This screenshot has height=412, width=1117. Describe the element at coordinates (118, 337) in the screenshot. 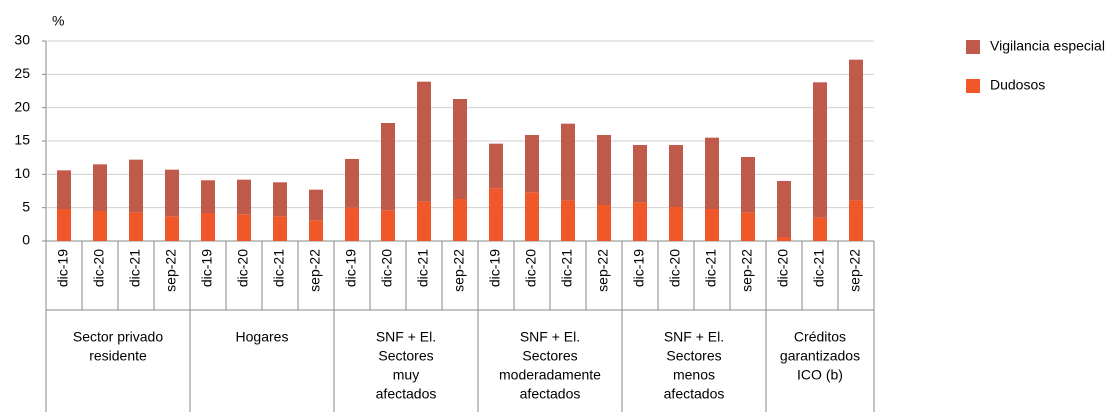

I see `group-label: Sector privado` at that location.